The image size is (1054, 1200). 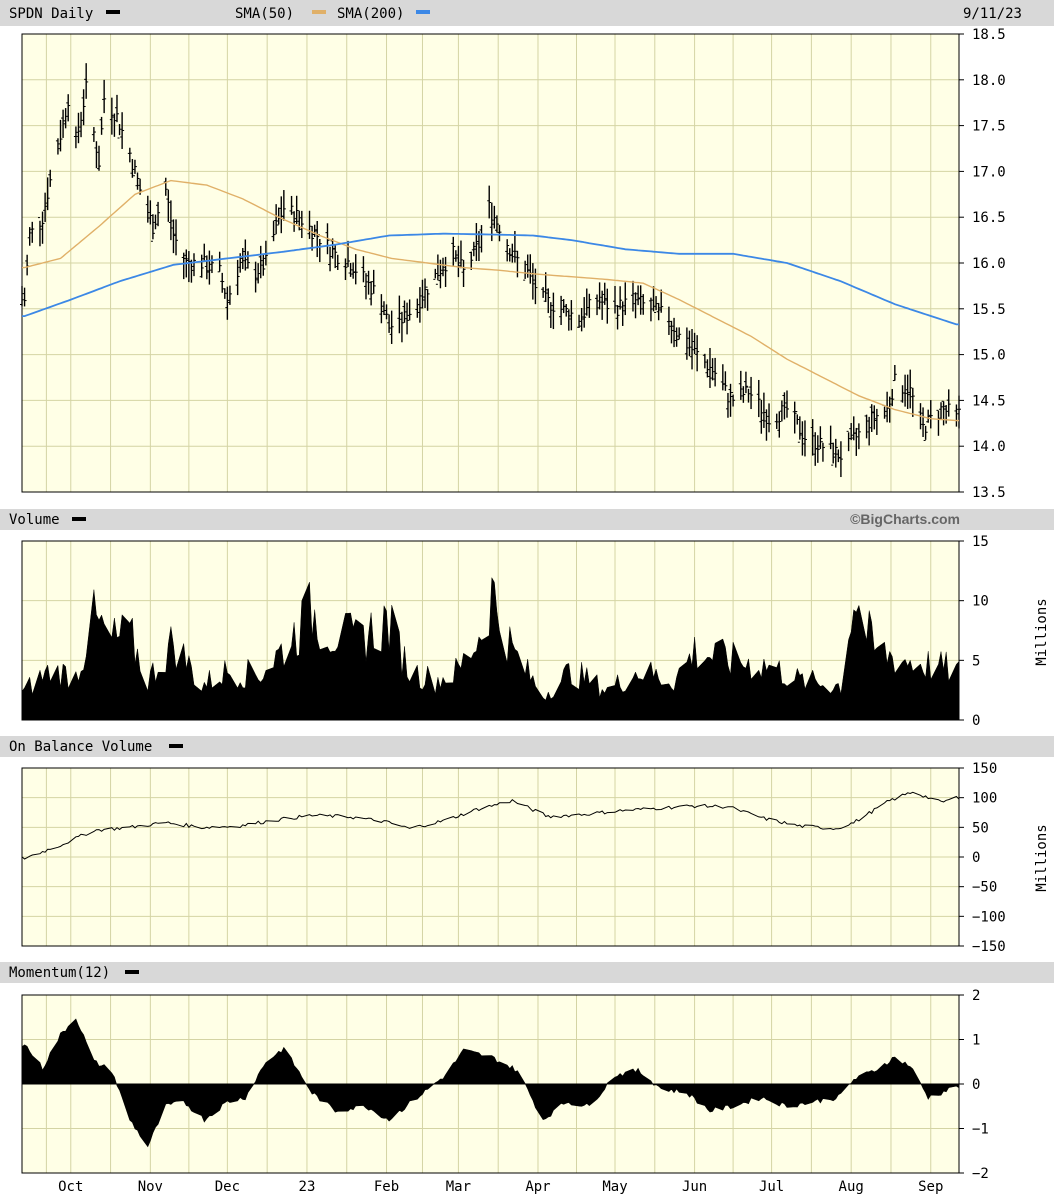 I want to click on y-tick-label: 17.0, so click(x=989, y=172).